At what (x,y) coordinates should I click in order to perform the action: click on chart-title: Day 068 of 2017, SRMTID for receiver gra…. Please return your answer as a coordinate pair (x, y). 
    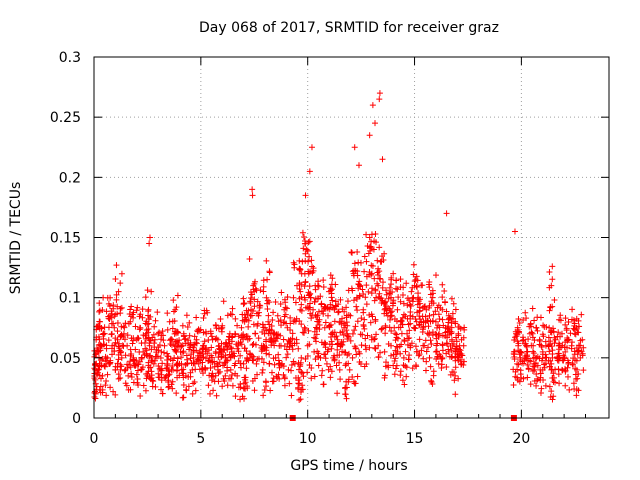
    Looking at the image, I should click on (349, 28).